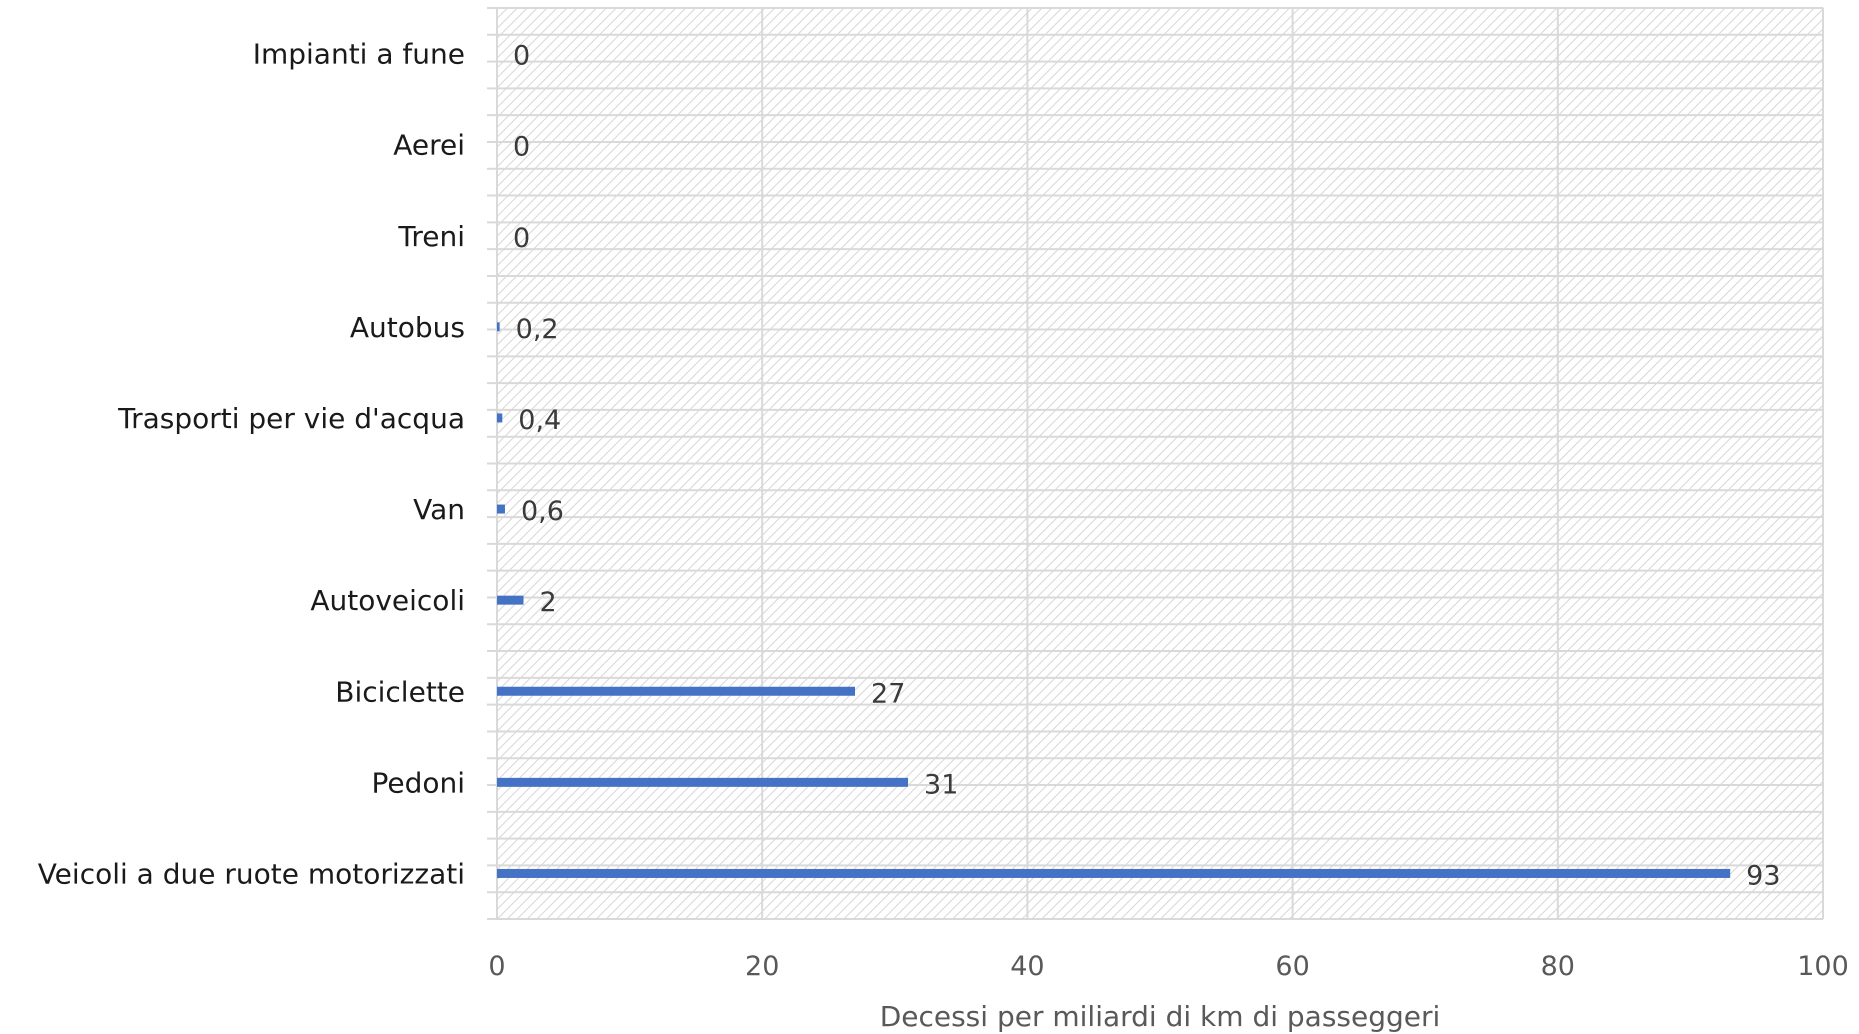 The width and height of the screenshot is (1859, 1034). What do you see at coordinates (1168, 966) in the screenshot?
I see `x-tick-labels: 0 20 40 60 80 100` at bounding box center [1168, 966].